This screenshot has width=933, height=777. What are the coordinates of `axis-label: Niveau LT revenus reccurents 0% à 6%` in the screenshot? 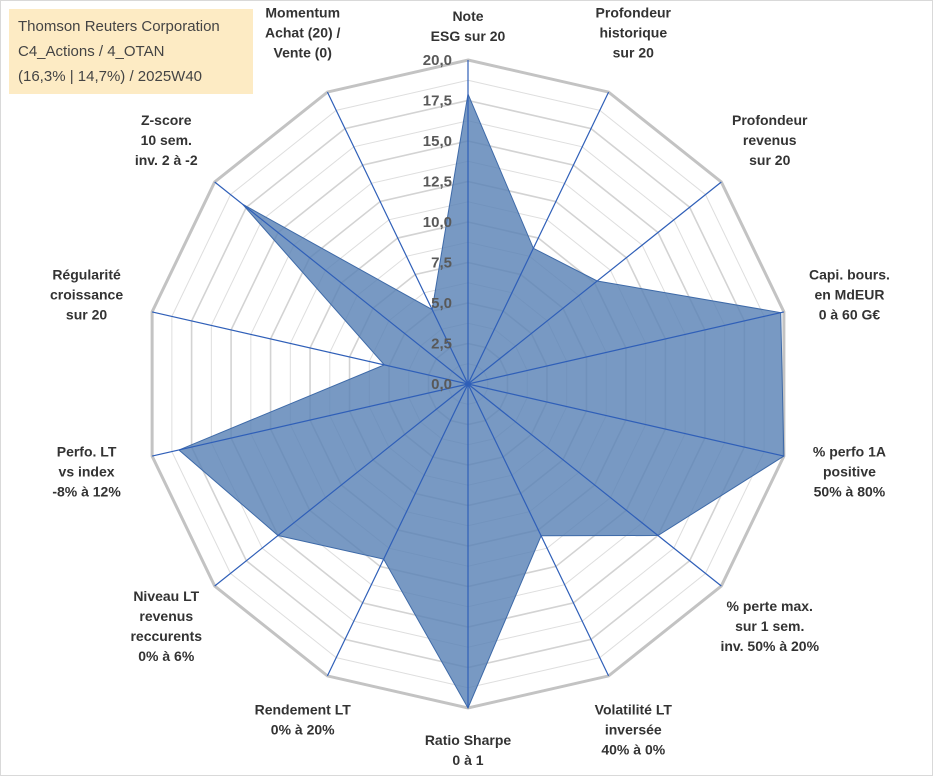 It's located at (166, 626).